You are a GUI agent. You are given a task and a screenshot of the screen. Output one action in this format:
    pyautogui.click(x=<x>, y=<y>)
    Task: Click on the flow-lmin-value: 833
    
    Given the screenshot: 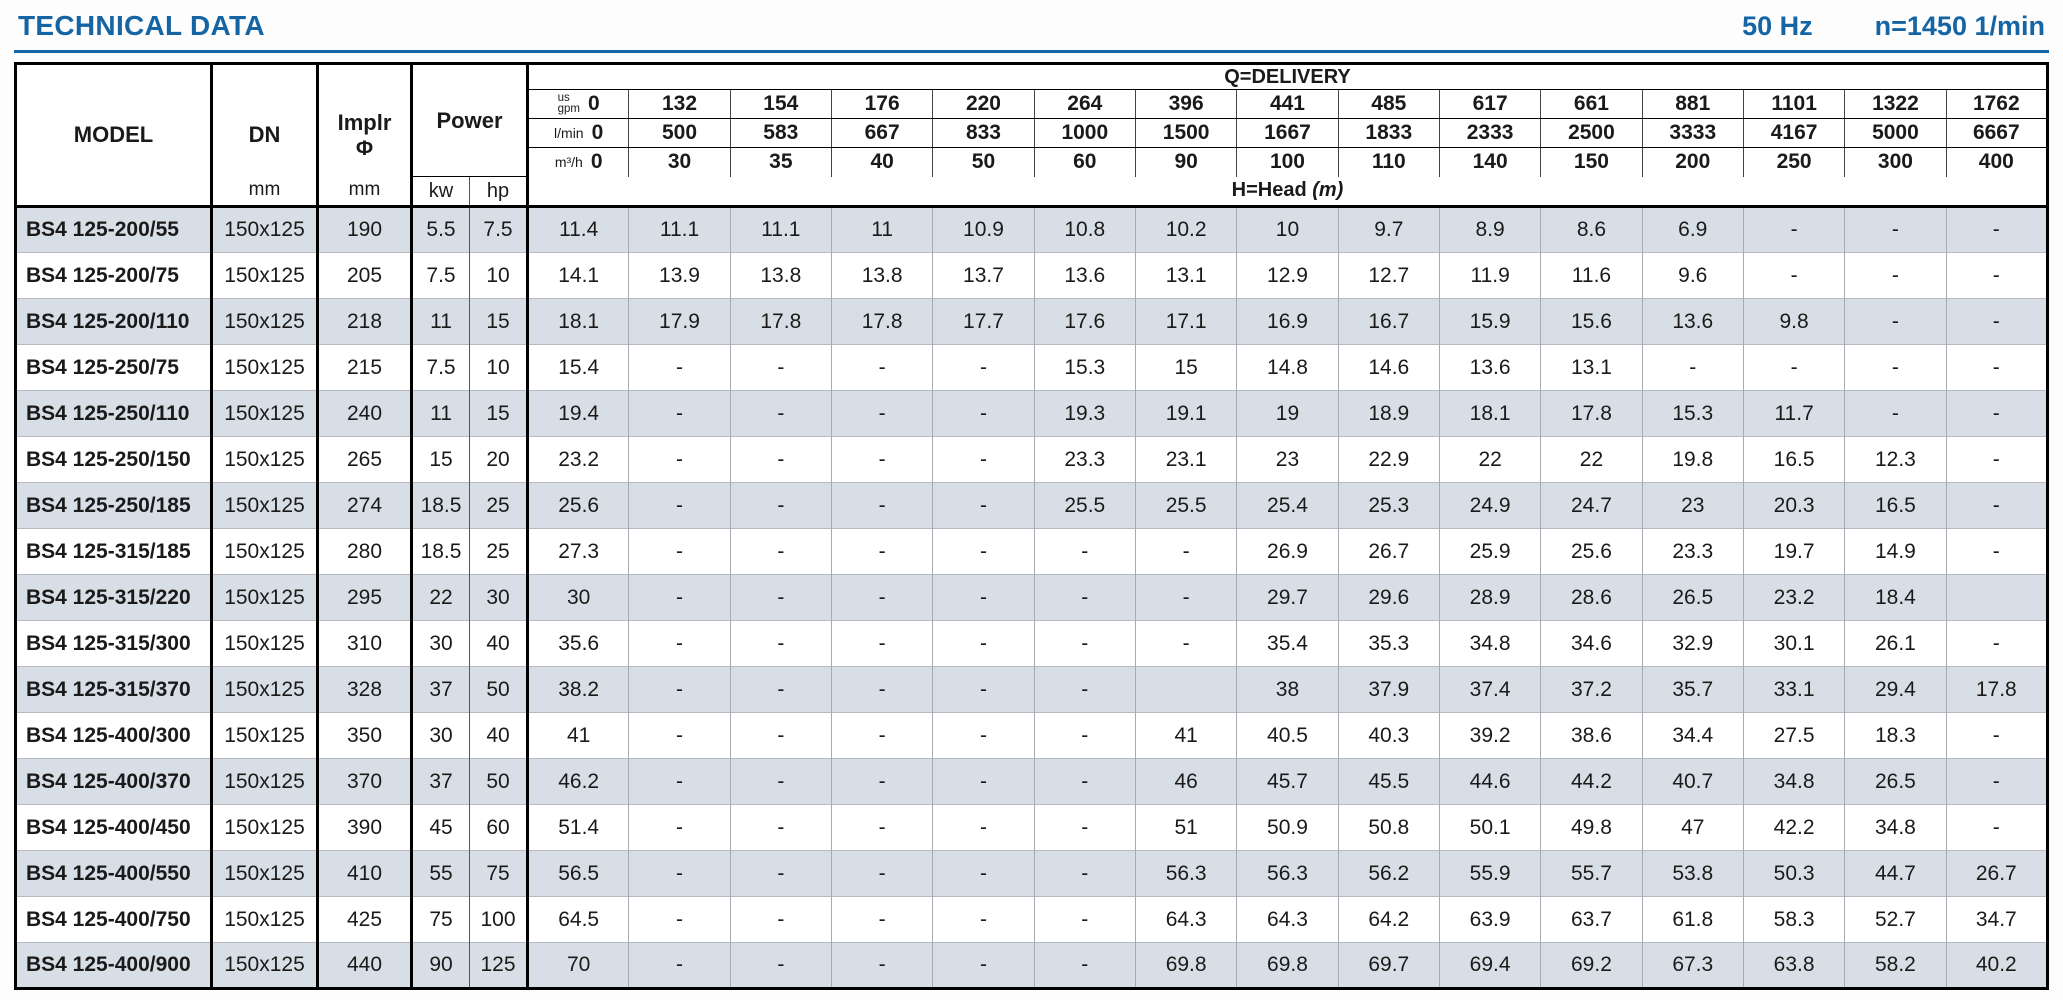 What is the action you would take?
    pyautogui.click(x=983, y=133)
    